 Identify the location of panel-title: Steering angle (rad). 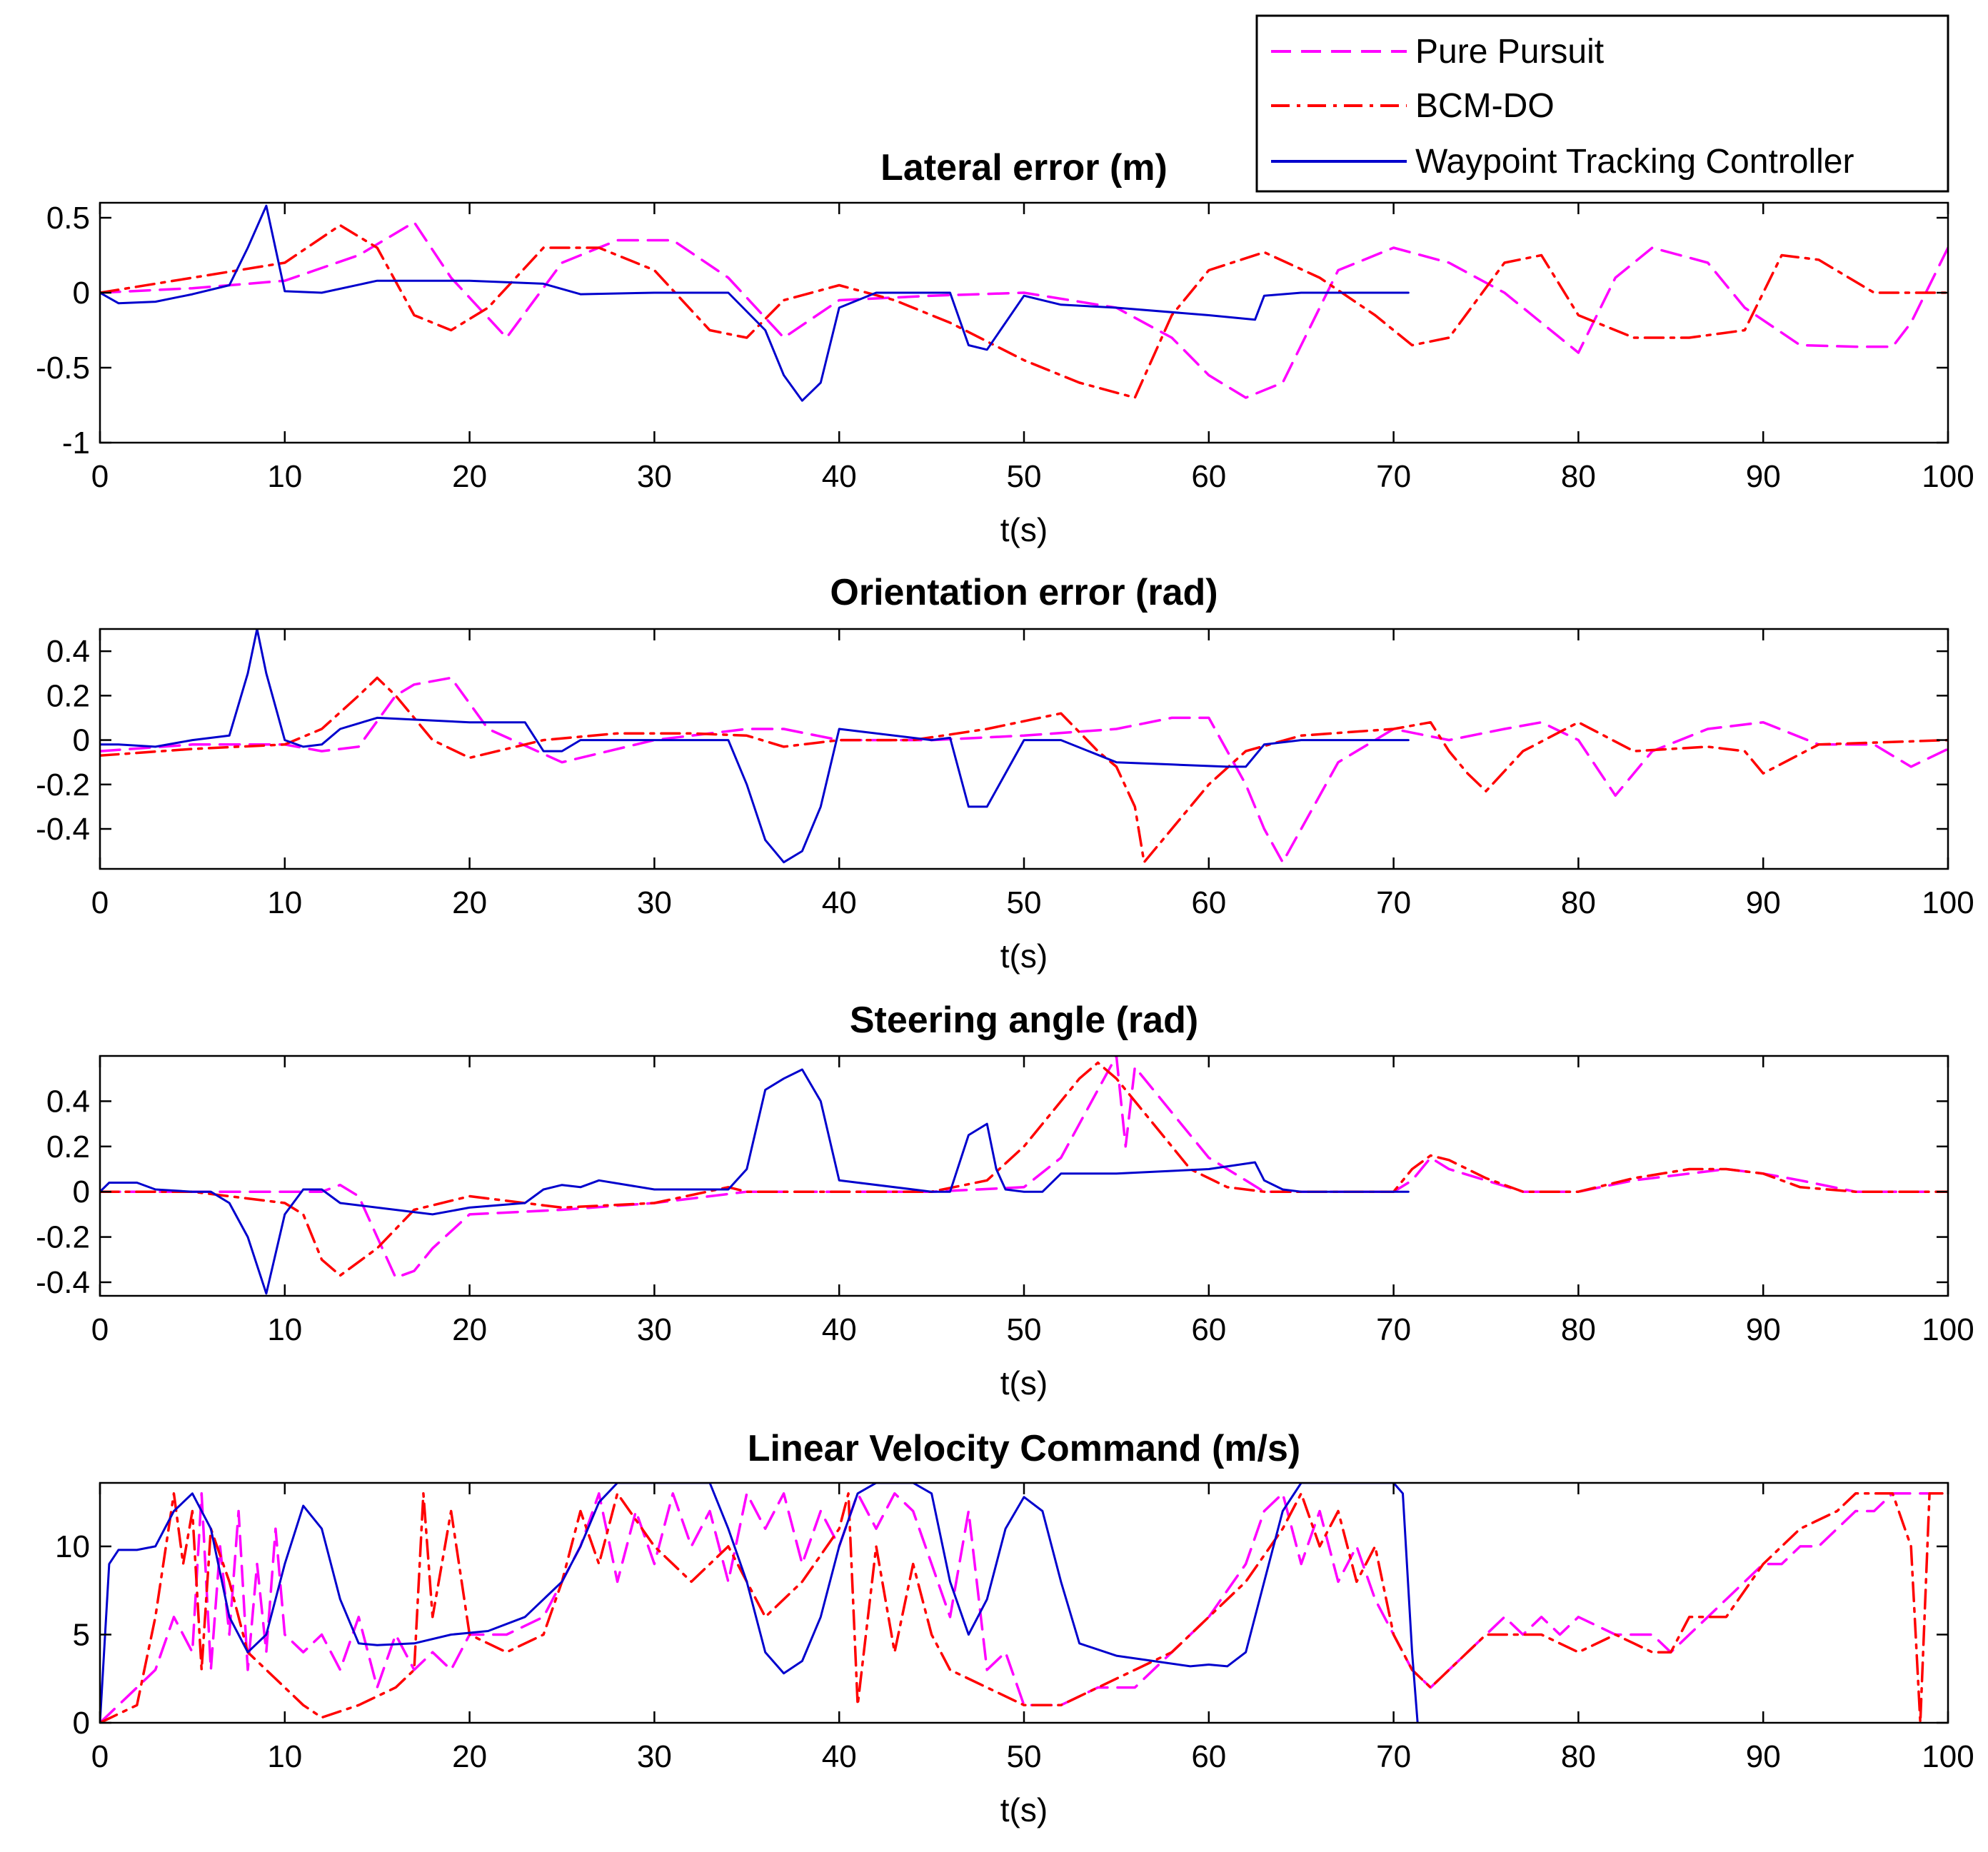
(1024, 1021).